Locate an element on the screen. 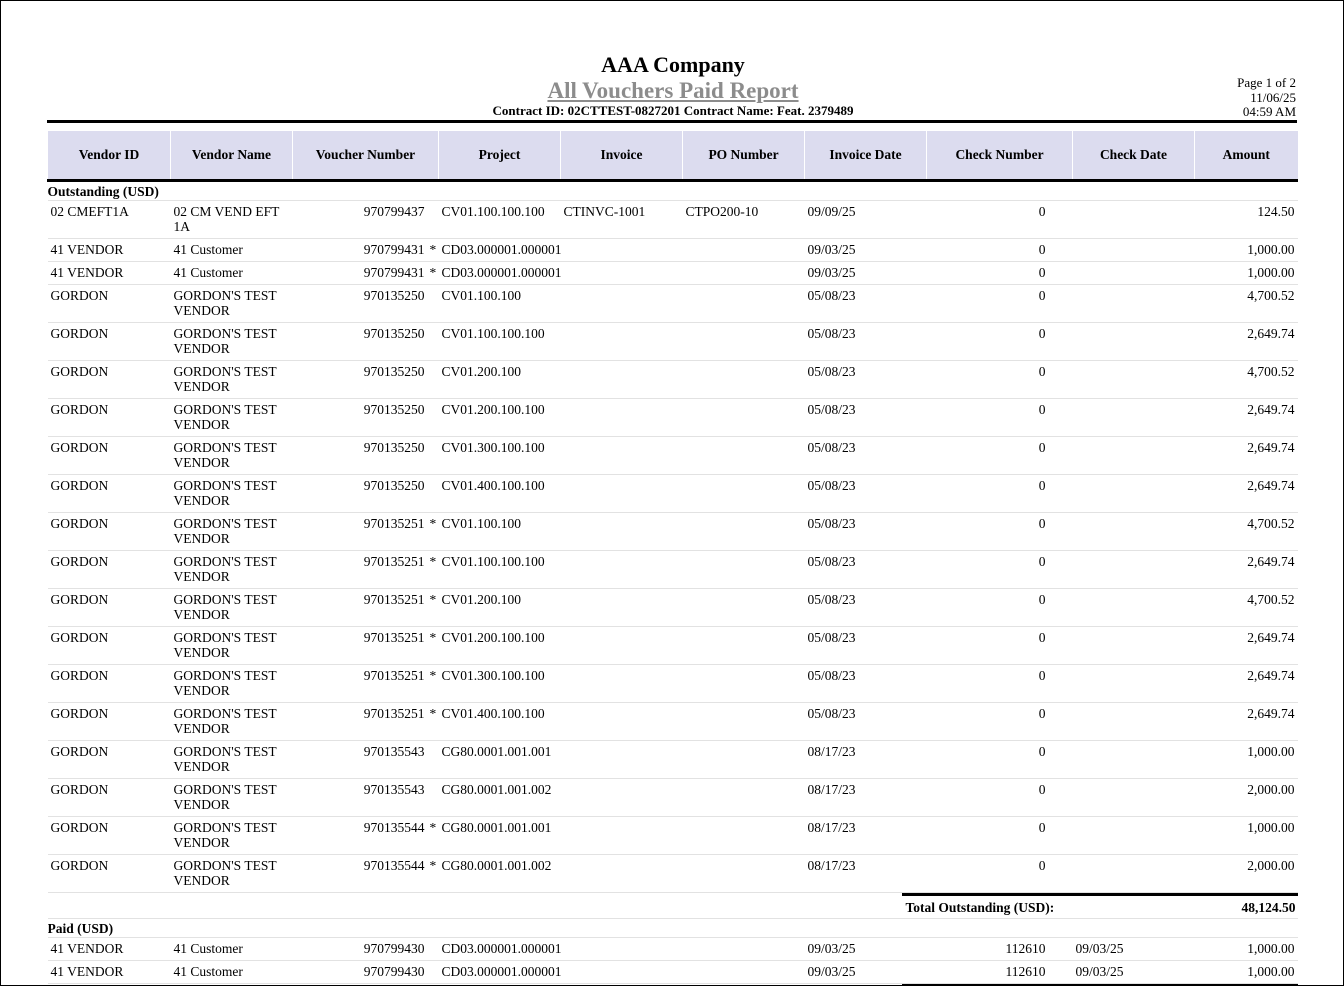 Image resolution: width=1344 pixels, height=986 pixels. cell: 970799431 * is located at coordinates (365, 273).